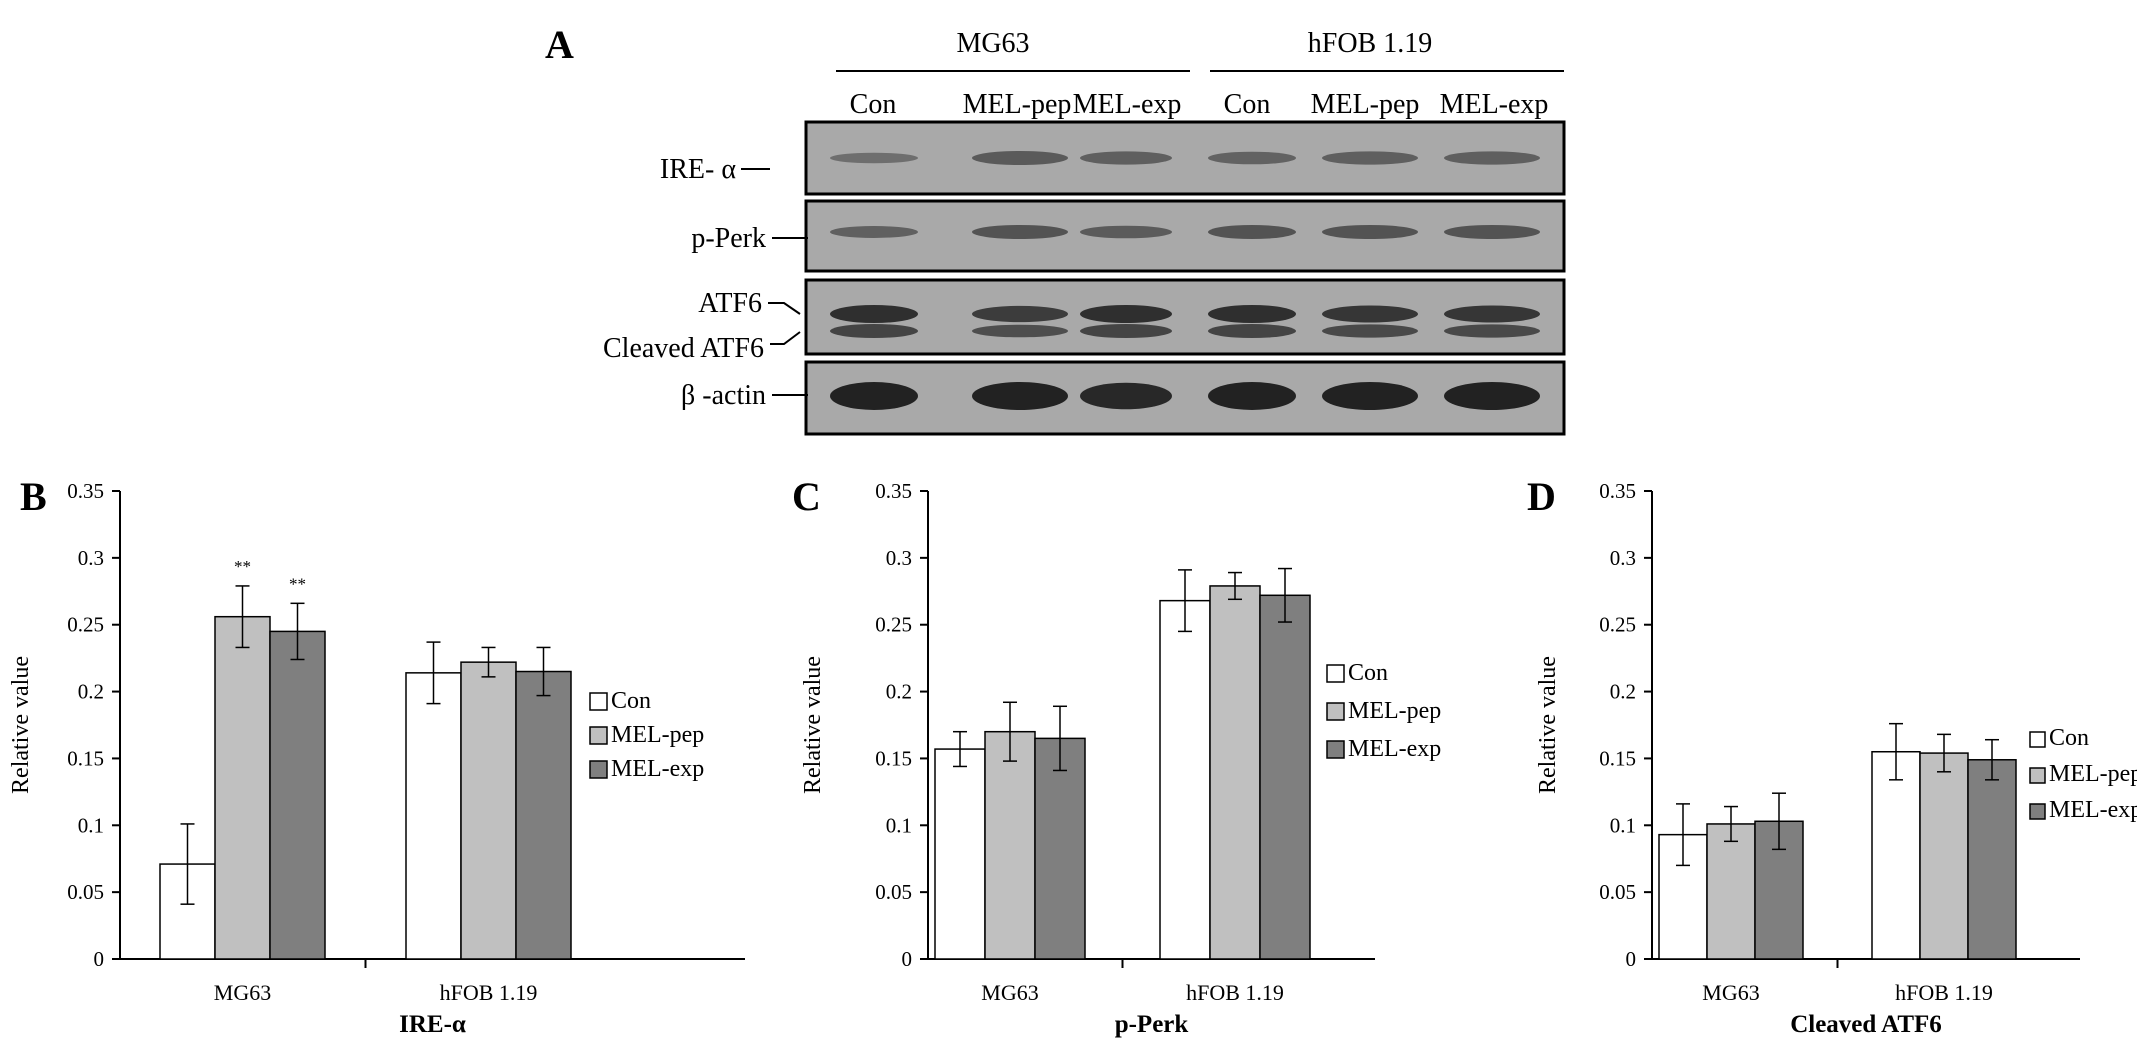  Describe the element at coordinates (784, 308) in the screenshot. I see `row-marker-atf6` at that location.